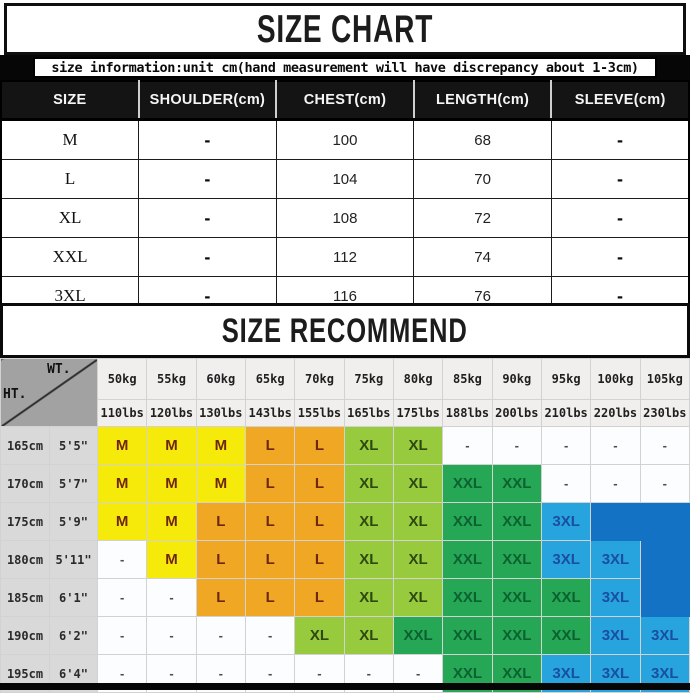  What do you see at coordinates (171, 413) in the screenshot?
I see `weight-lbs-header: 120lbs` at bounding box center [171, 413].